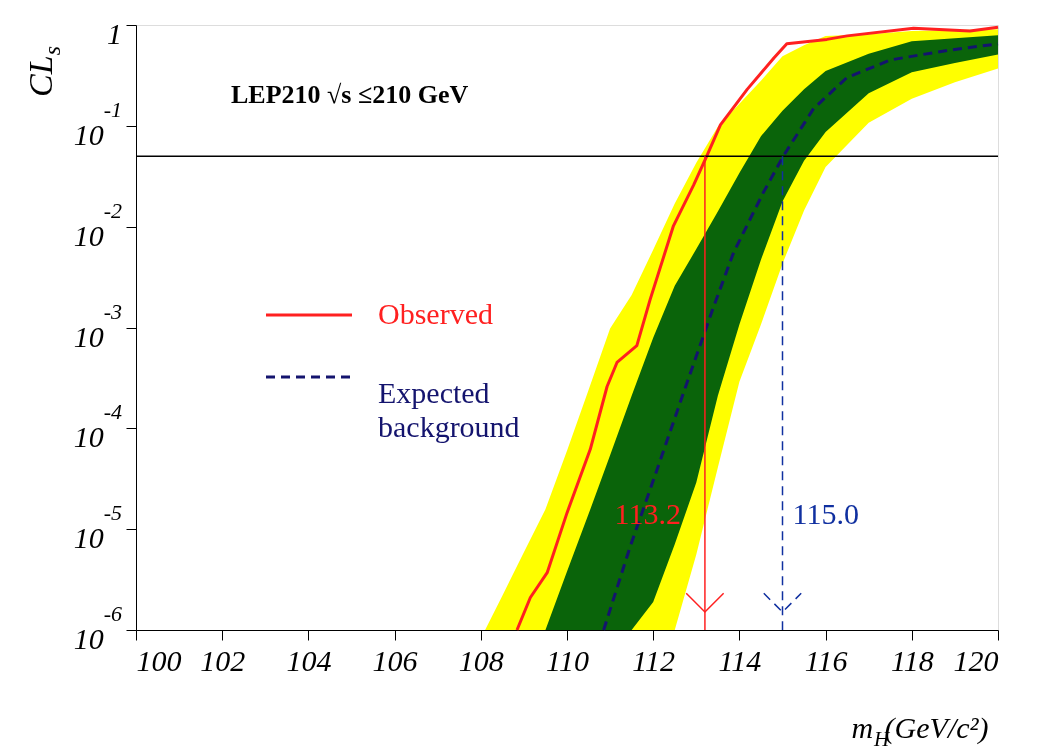 This screenshot has width=1041, height=753. Describe the element at coordinates (449, 409) in the screenshot. I see `legend-label: Expected background` at that location.